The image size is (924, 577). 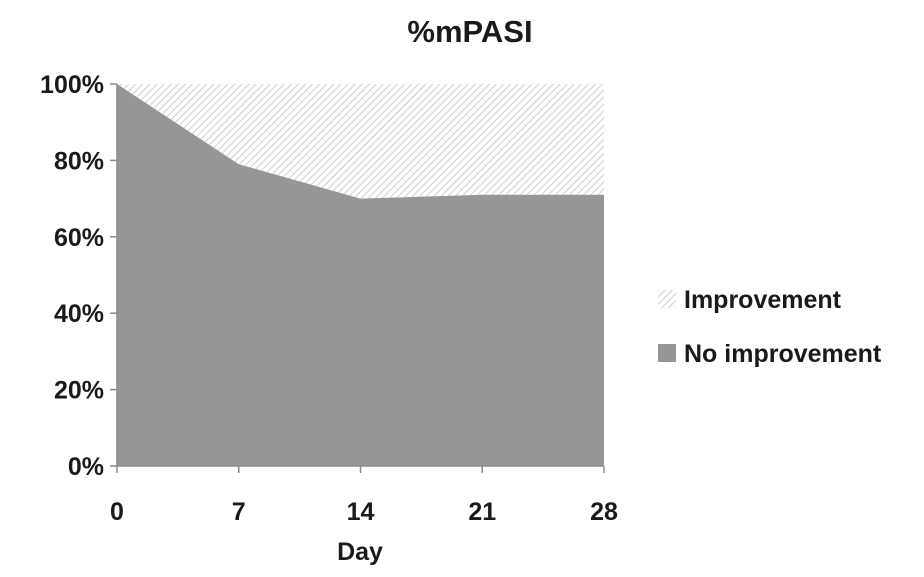 What do you see at coordinates (361, 512) in the screenshot?
I see `x-tick-label: 14` at bounding box center [361, 512].